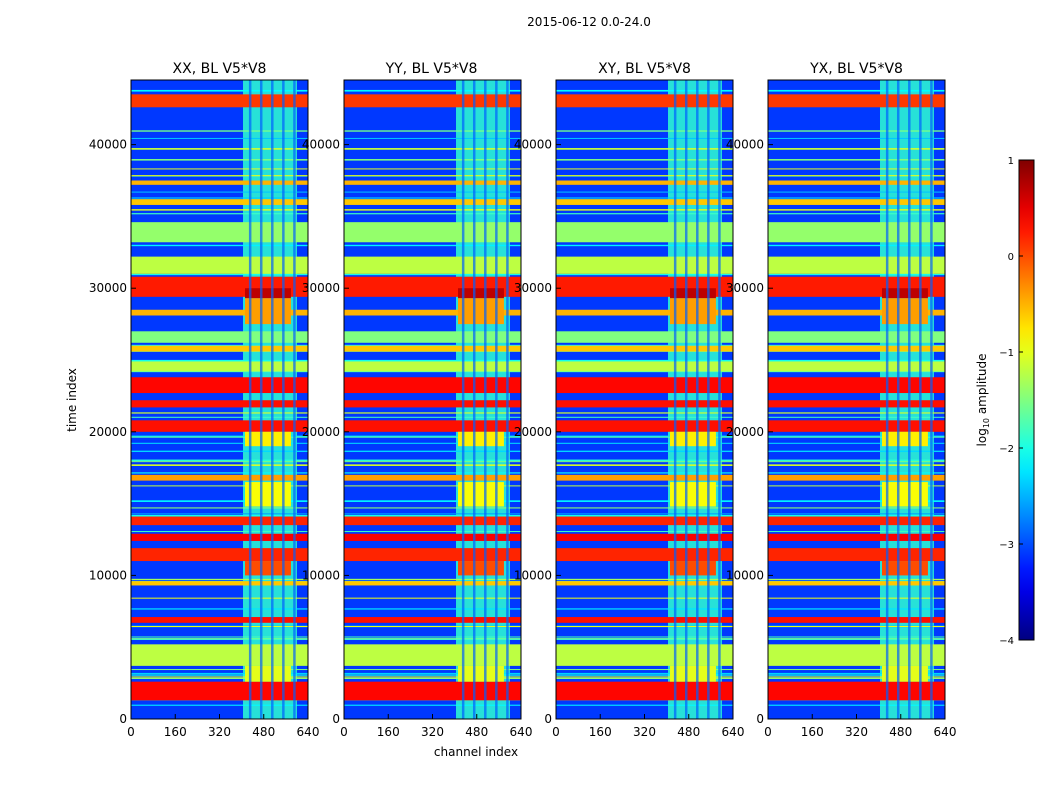 Image resolution: width=1050 pixels, height=800 pixels. Describe the element at coordinates (431, 69) in the screenshot. I see `panel-title-yy: YY, BL V5*V8` at that location.